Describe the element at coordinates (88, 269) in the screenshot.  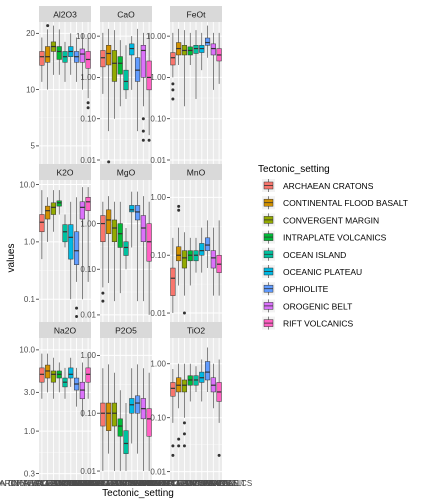
I see `y-tick-label: 0.10` at that location.